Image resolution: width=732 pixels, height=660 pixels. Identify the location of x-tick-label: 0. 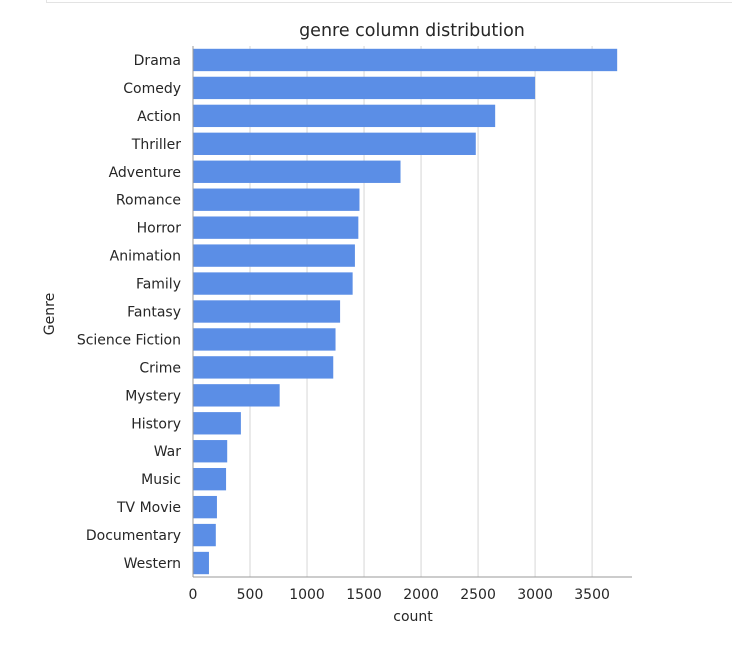
(193, 595).